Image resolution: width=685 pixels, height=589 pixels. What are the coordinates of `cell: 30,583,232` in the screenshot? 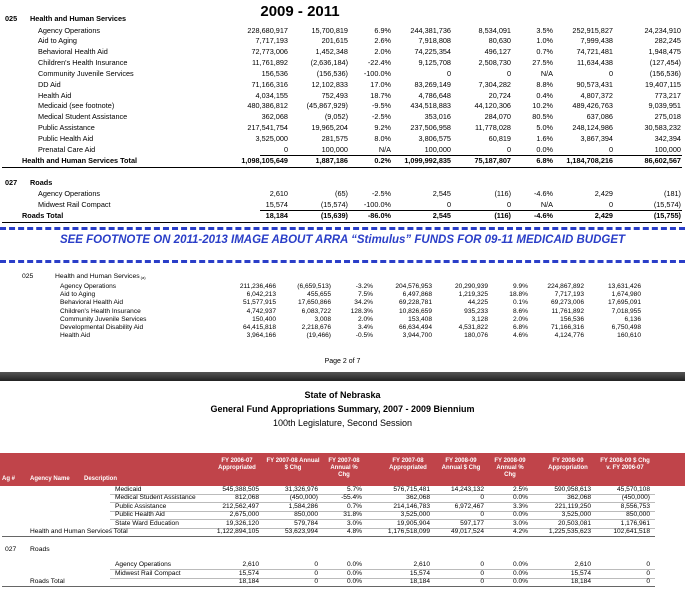 It's located at (662, 128).